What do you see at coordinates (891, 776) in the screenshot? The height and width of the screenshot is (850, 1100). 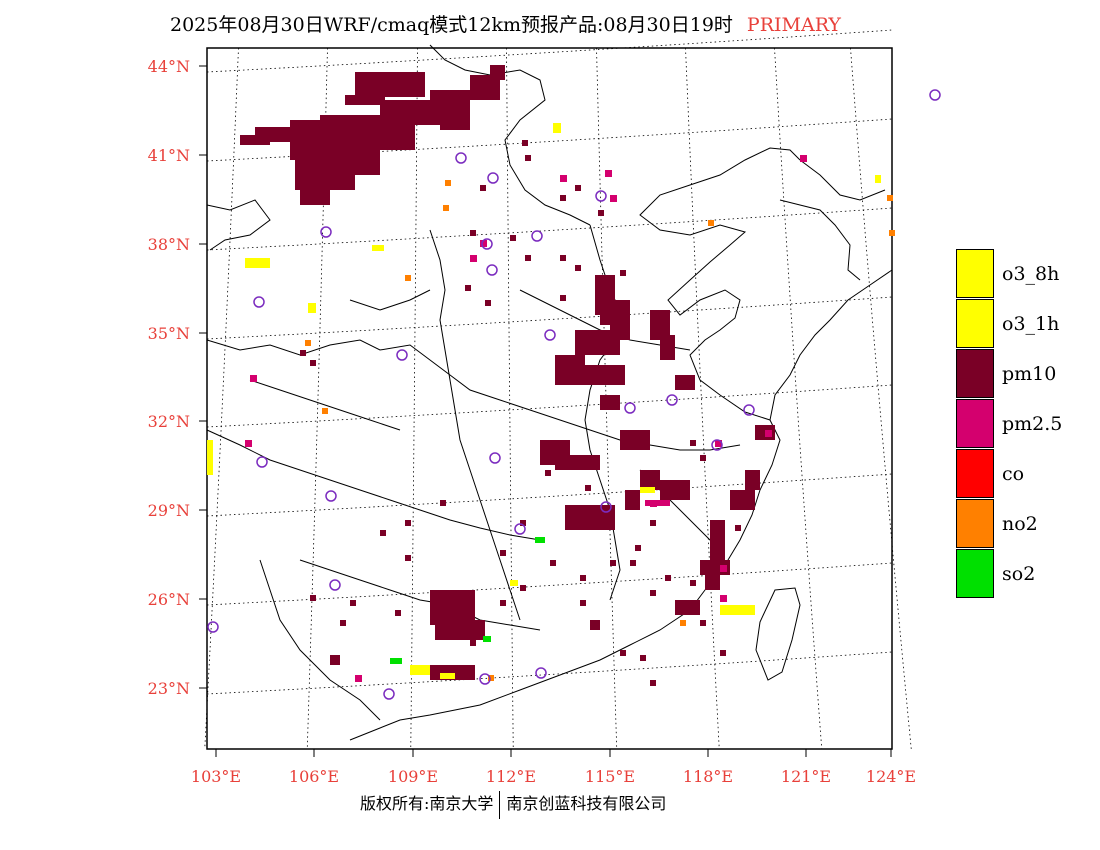 I see `lon-label: 124°E` at bounding box center [891, 776].